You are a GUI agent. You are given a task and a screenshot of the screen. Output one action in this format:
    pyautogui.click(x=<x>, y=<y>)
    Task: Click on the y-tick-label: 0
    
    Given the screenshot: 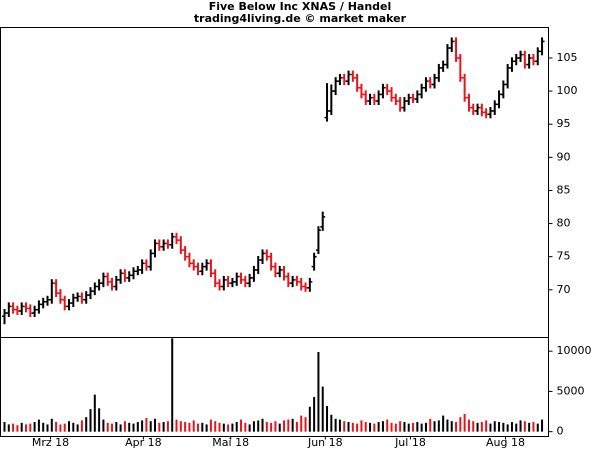 What is the action you would take?
    pyautogui.click(x=560, y=431)
    